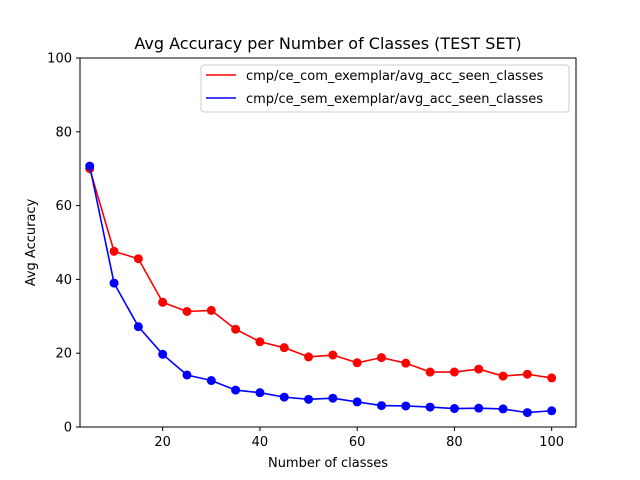 The width and height of the screenshot is (640, 480). I want to click on x-tick-label: 60, so click(357, 442).